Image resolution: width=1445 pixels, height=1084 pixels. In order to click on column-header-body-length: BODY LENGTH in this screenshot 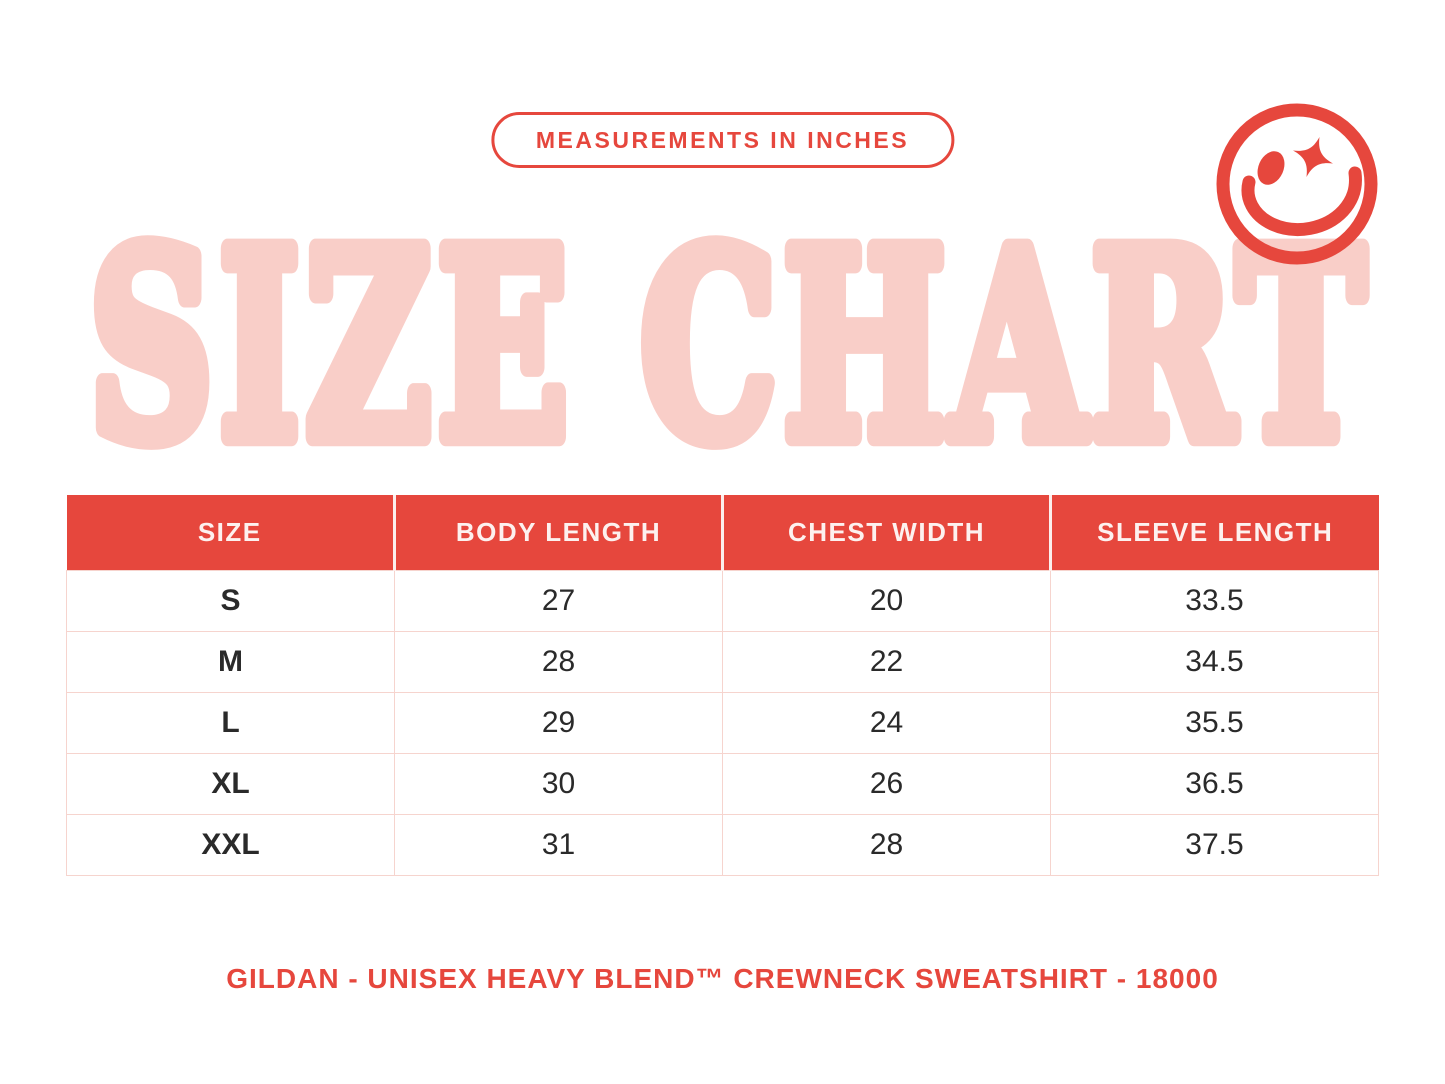, I will do `click(559, 533)`.